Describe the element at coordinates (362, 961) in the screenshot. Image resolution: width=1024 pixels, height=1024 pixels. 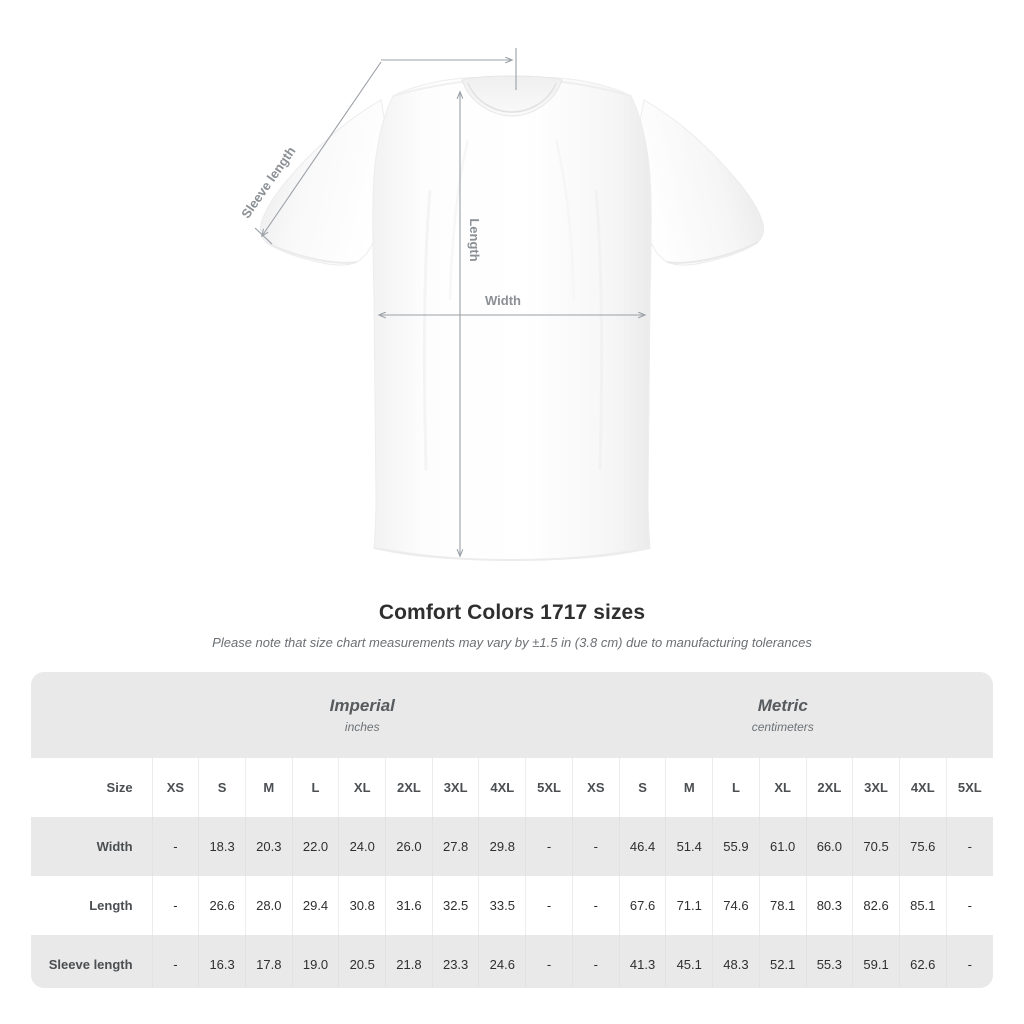
I see `measurement-cell: 20.5` at that location.